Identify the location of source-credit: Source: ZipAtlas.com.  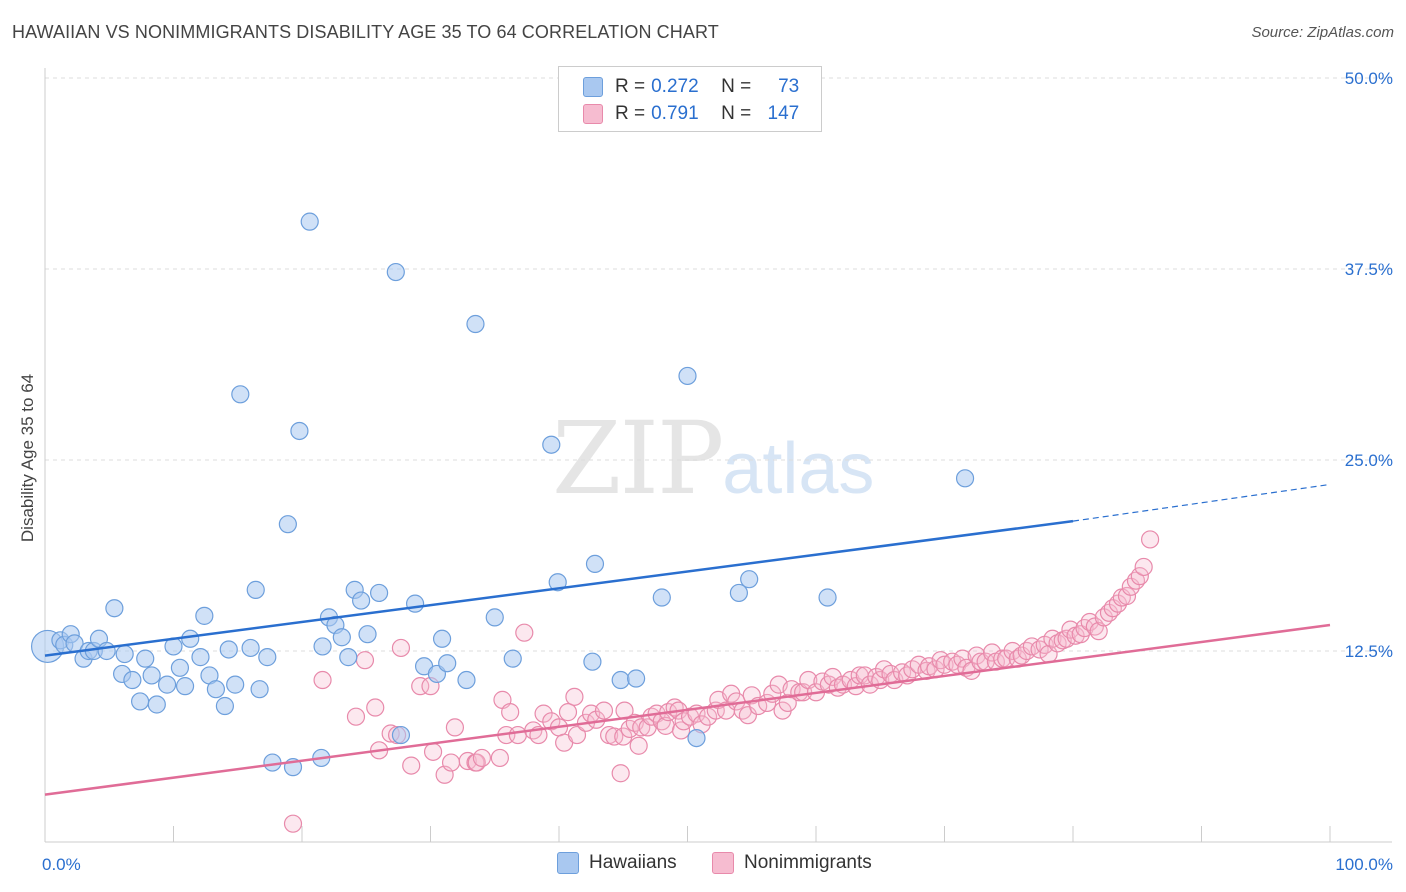
(1322, 32).